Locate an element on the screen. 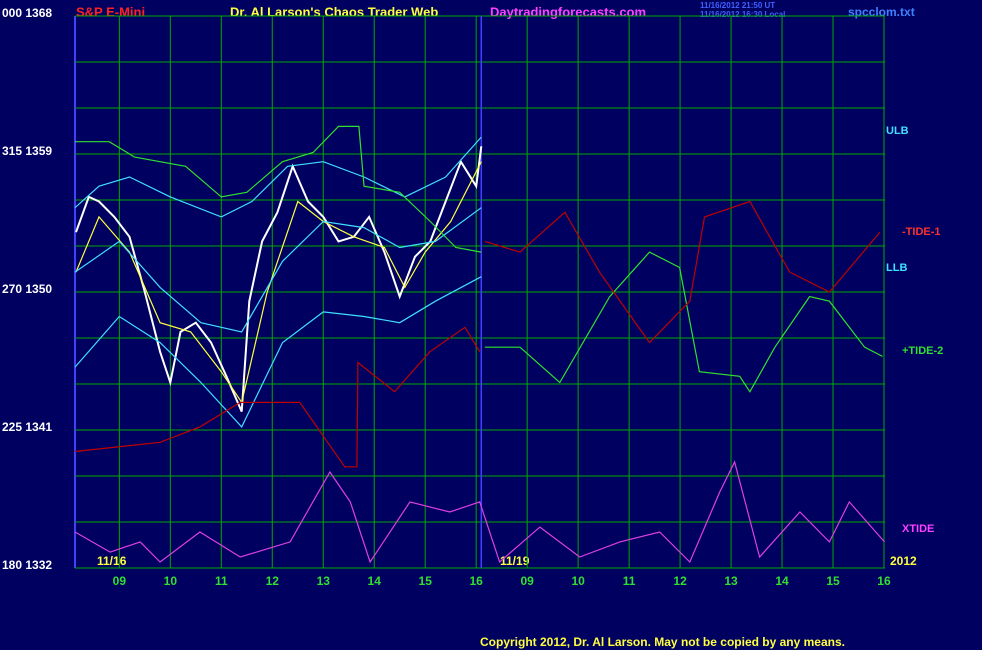 The image size is (982, 650). y-tick-label: 270 1350 is located at coordinates (27, 289).